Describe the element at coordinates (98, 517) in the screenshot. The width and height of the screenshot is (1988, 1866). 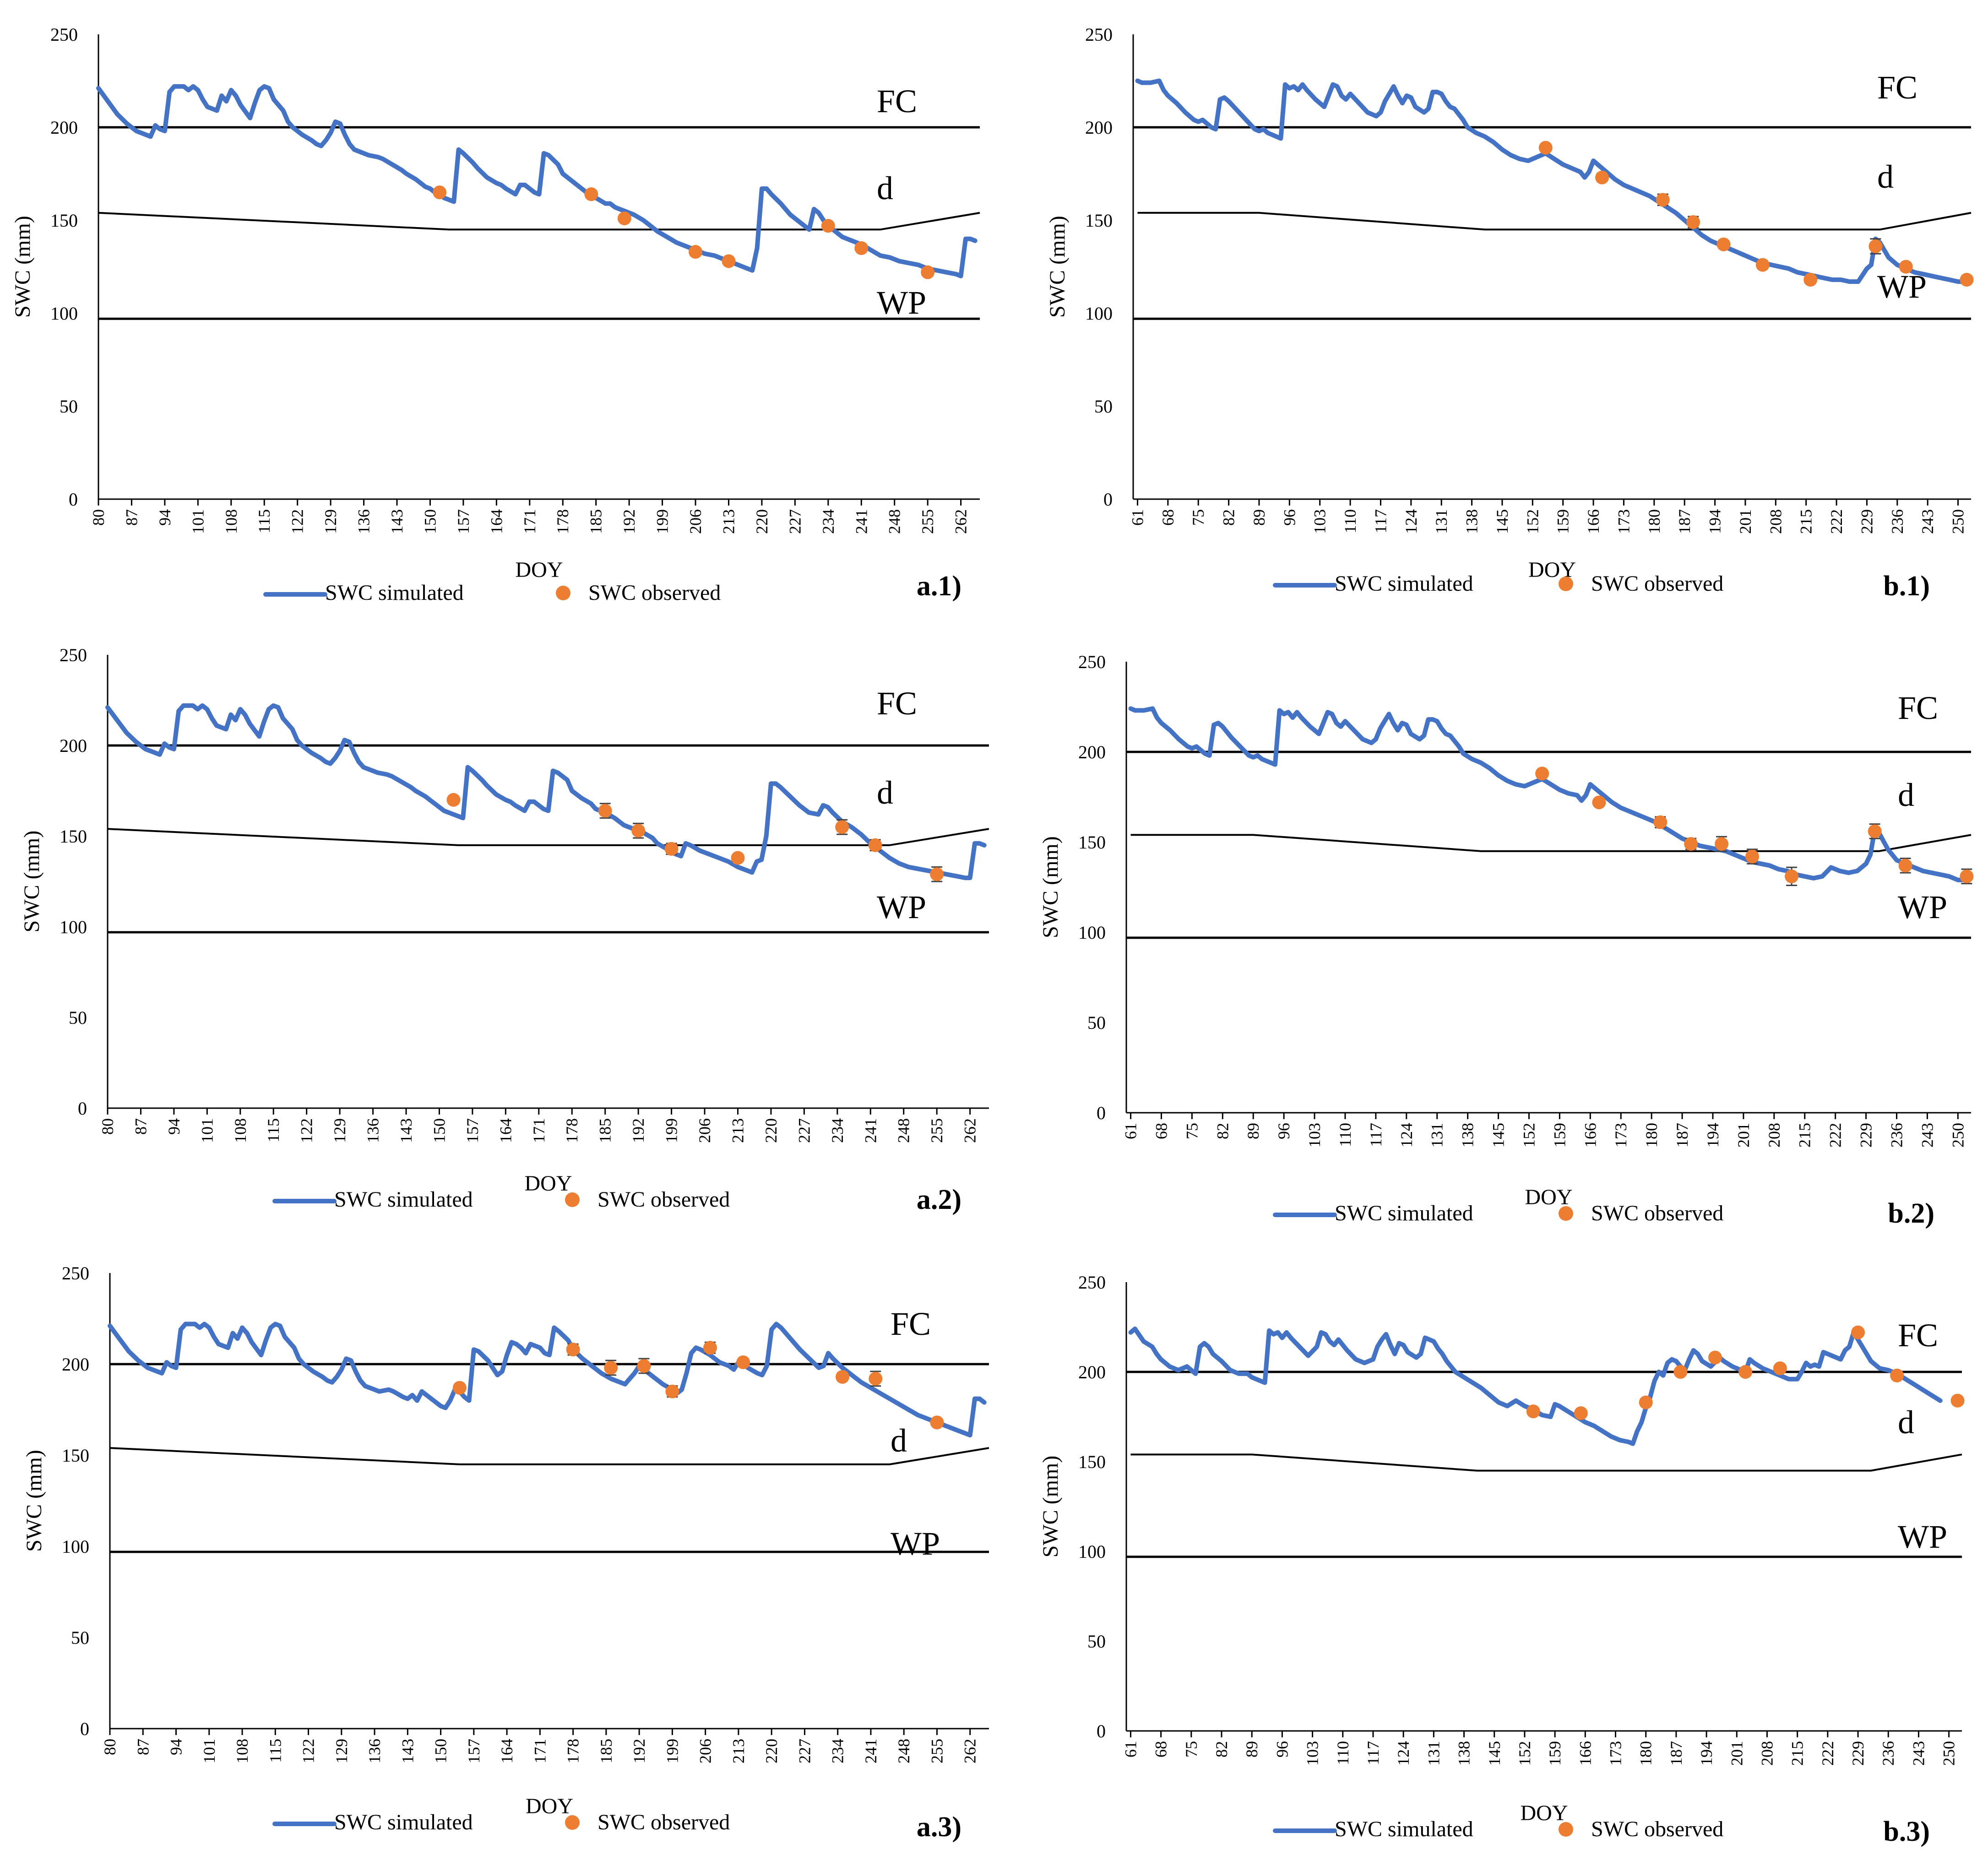
I see `x-tick-label: 80` at that location.